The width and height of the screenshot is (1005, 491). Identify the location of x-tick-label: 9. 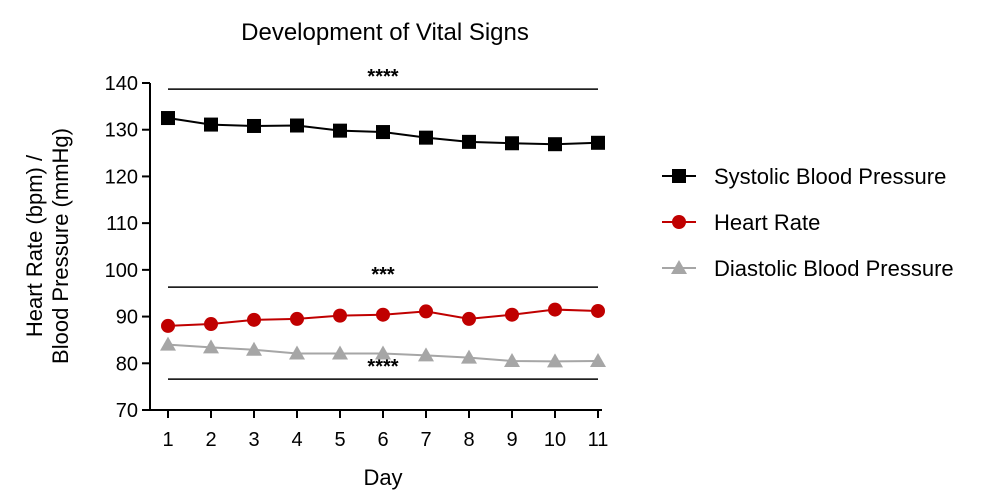
(511, 440).